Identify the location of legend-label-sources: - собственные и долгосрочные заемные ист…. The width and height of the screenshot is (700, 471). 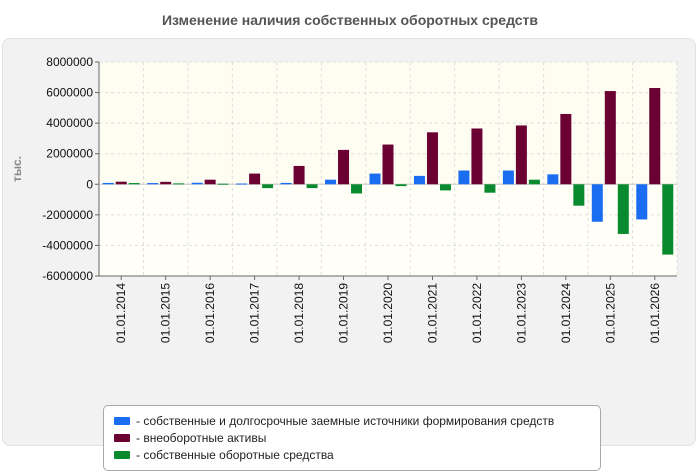
(345, 420).